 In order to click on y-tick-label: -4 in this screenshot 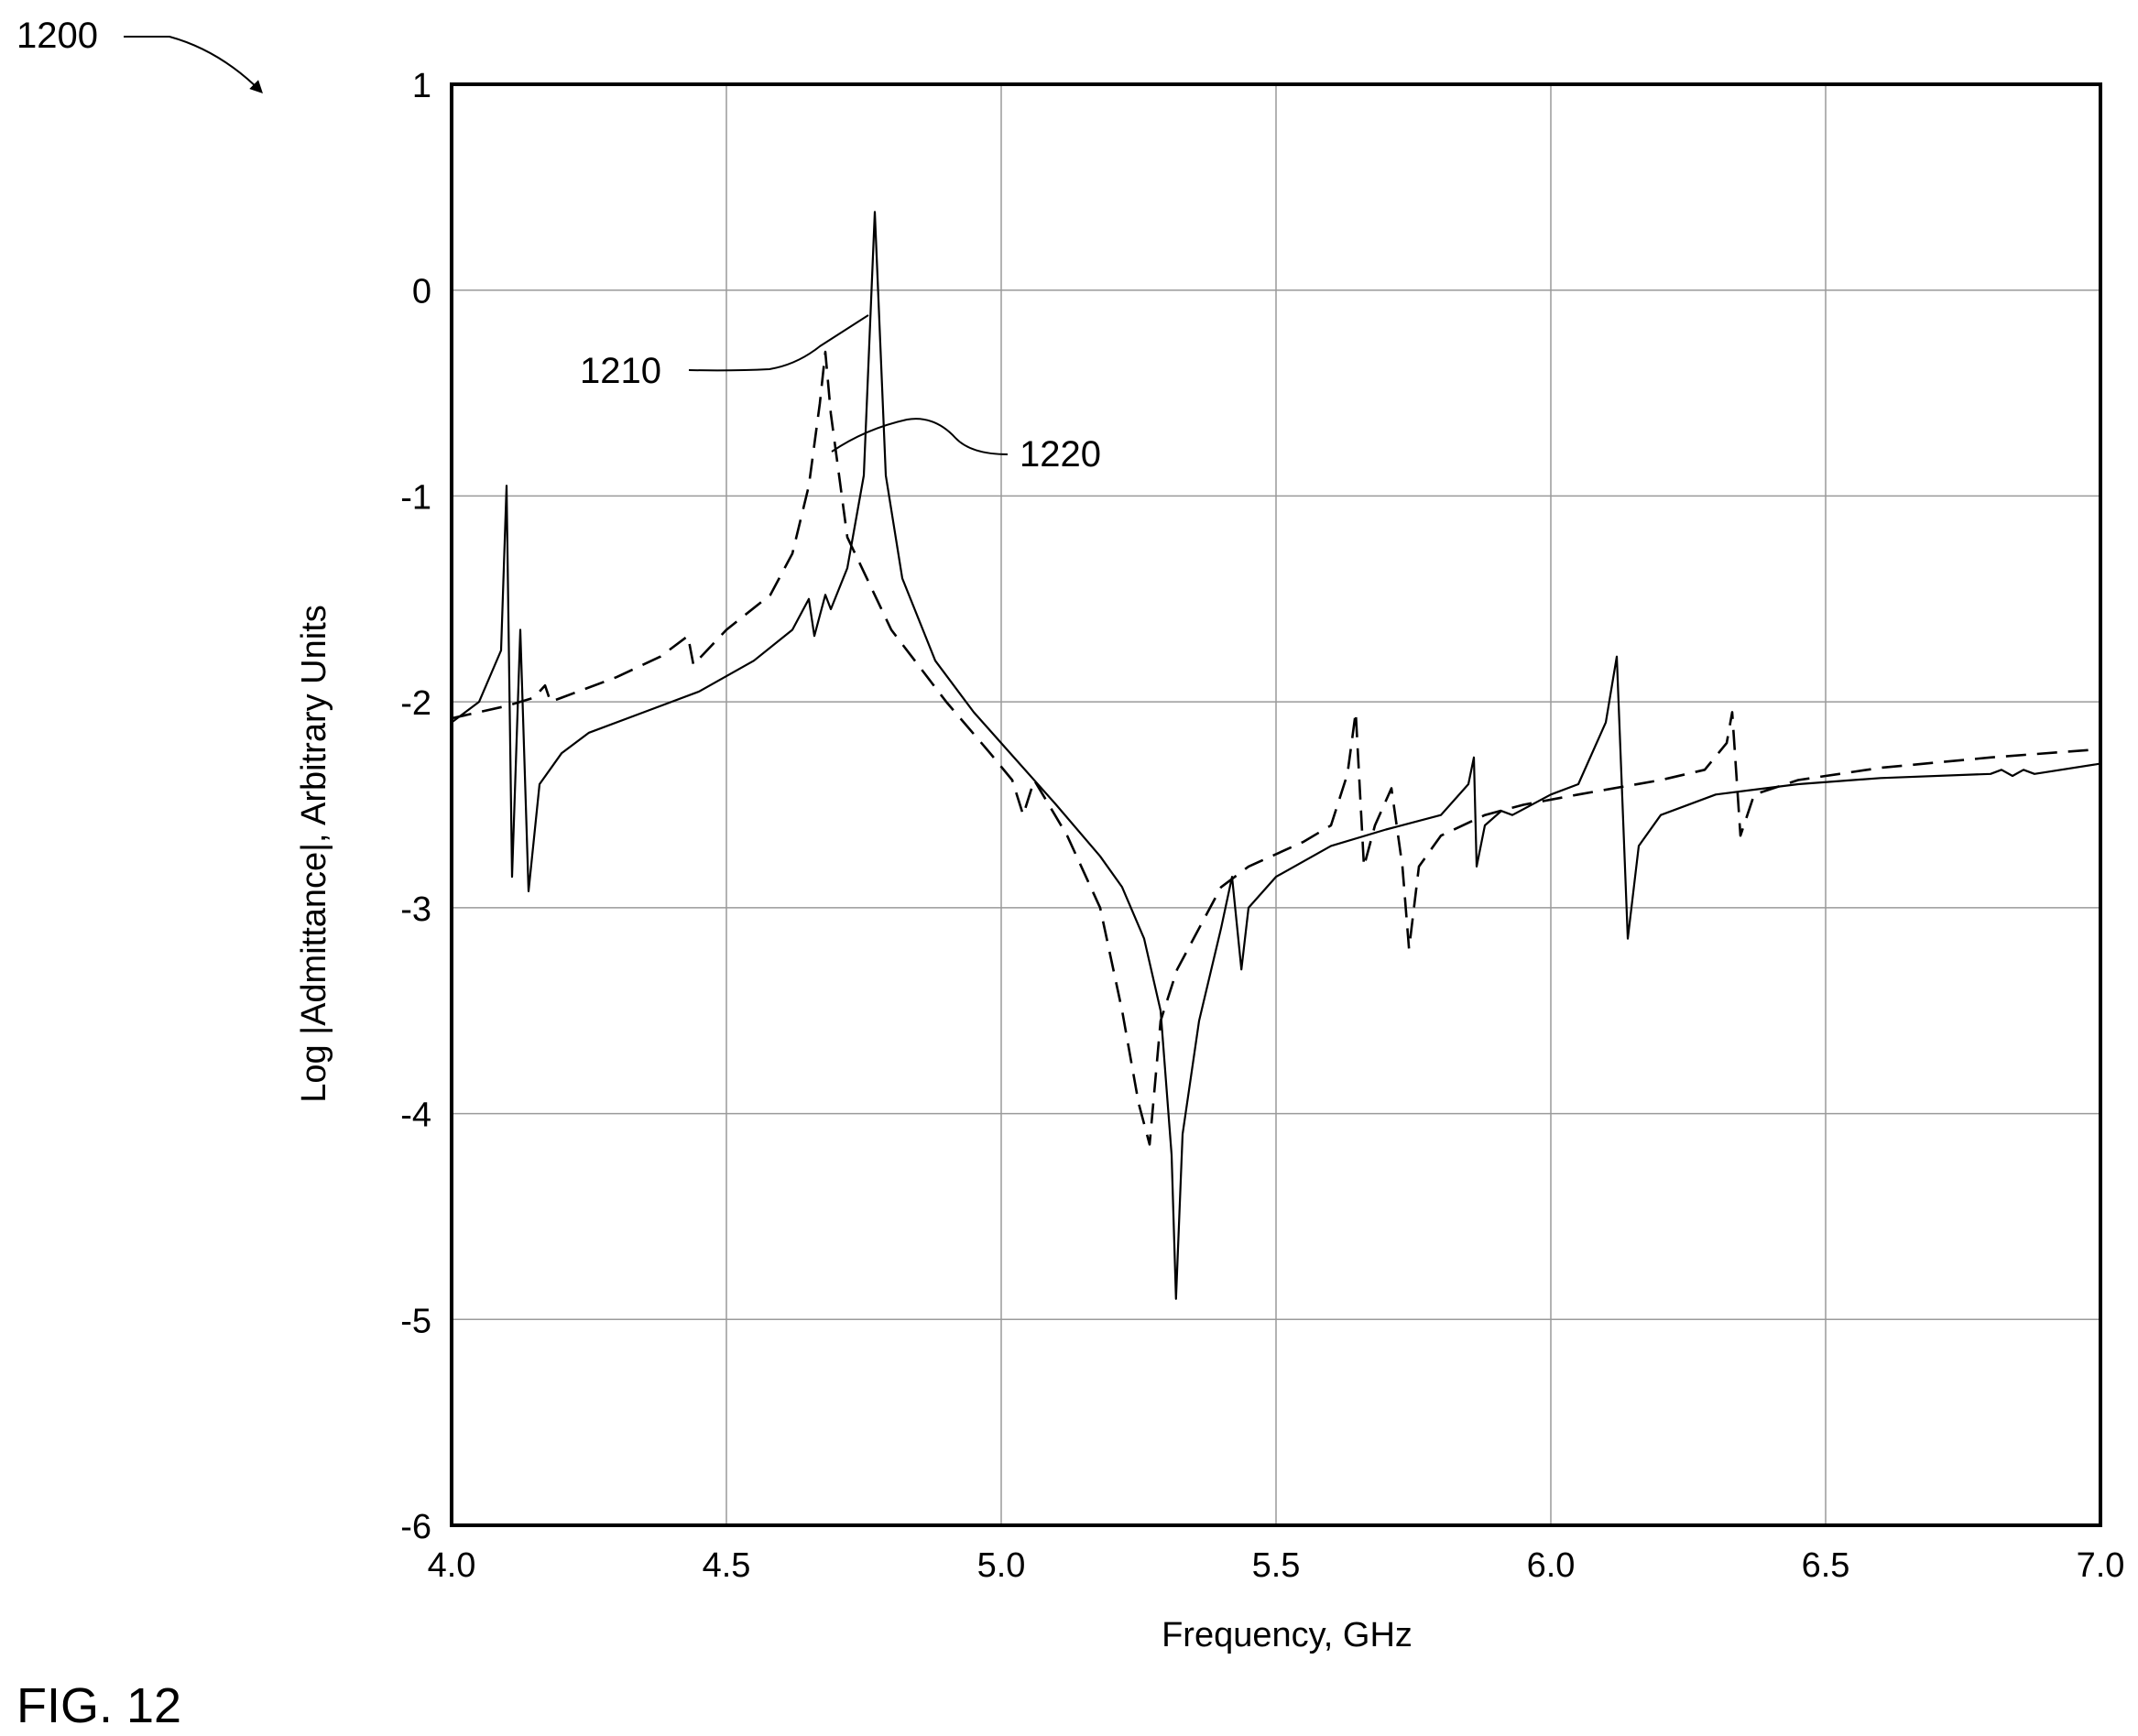, I will do `click(415, 1116)`.